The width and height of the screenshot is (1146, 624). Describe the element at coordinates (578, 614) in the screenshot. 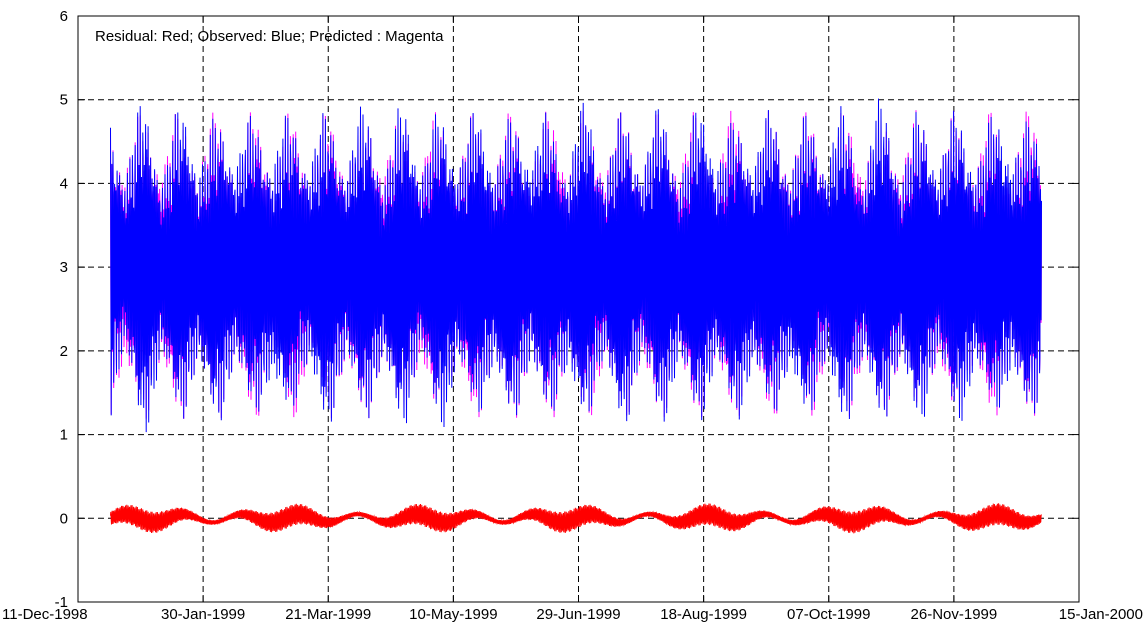

I see `x-tick-label: 29-Jun-1999` at that location.